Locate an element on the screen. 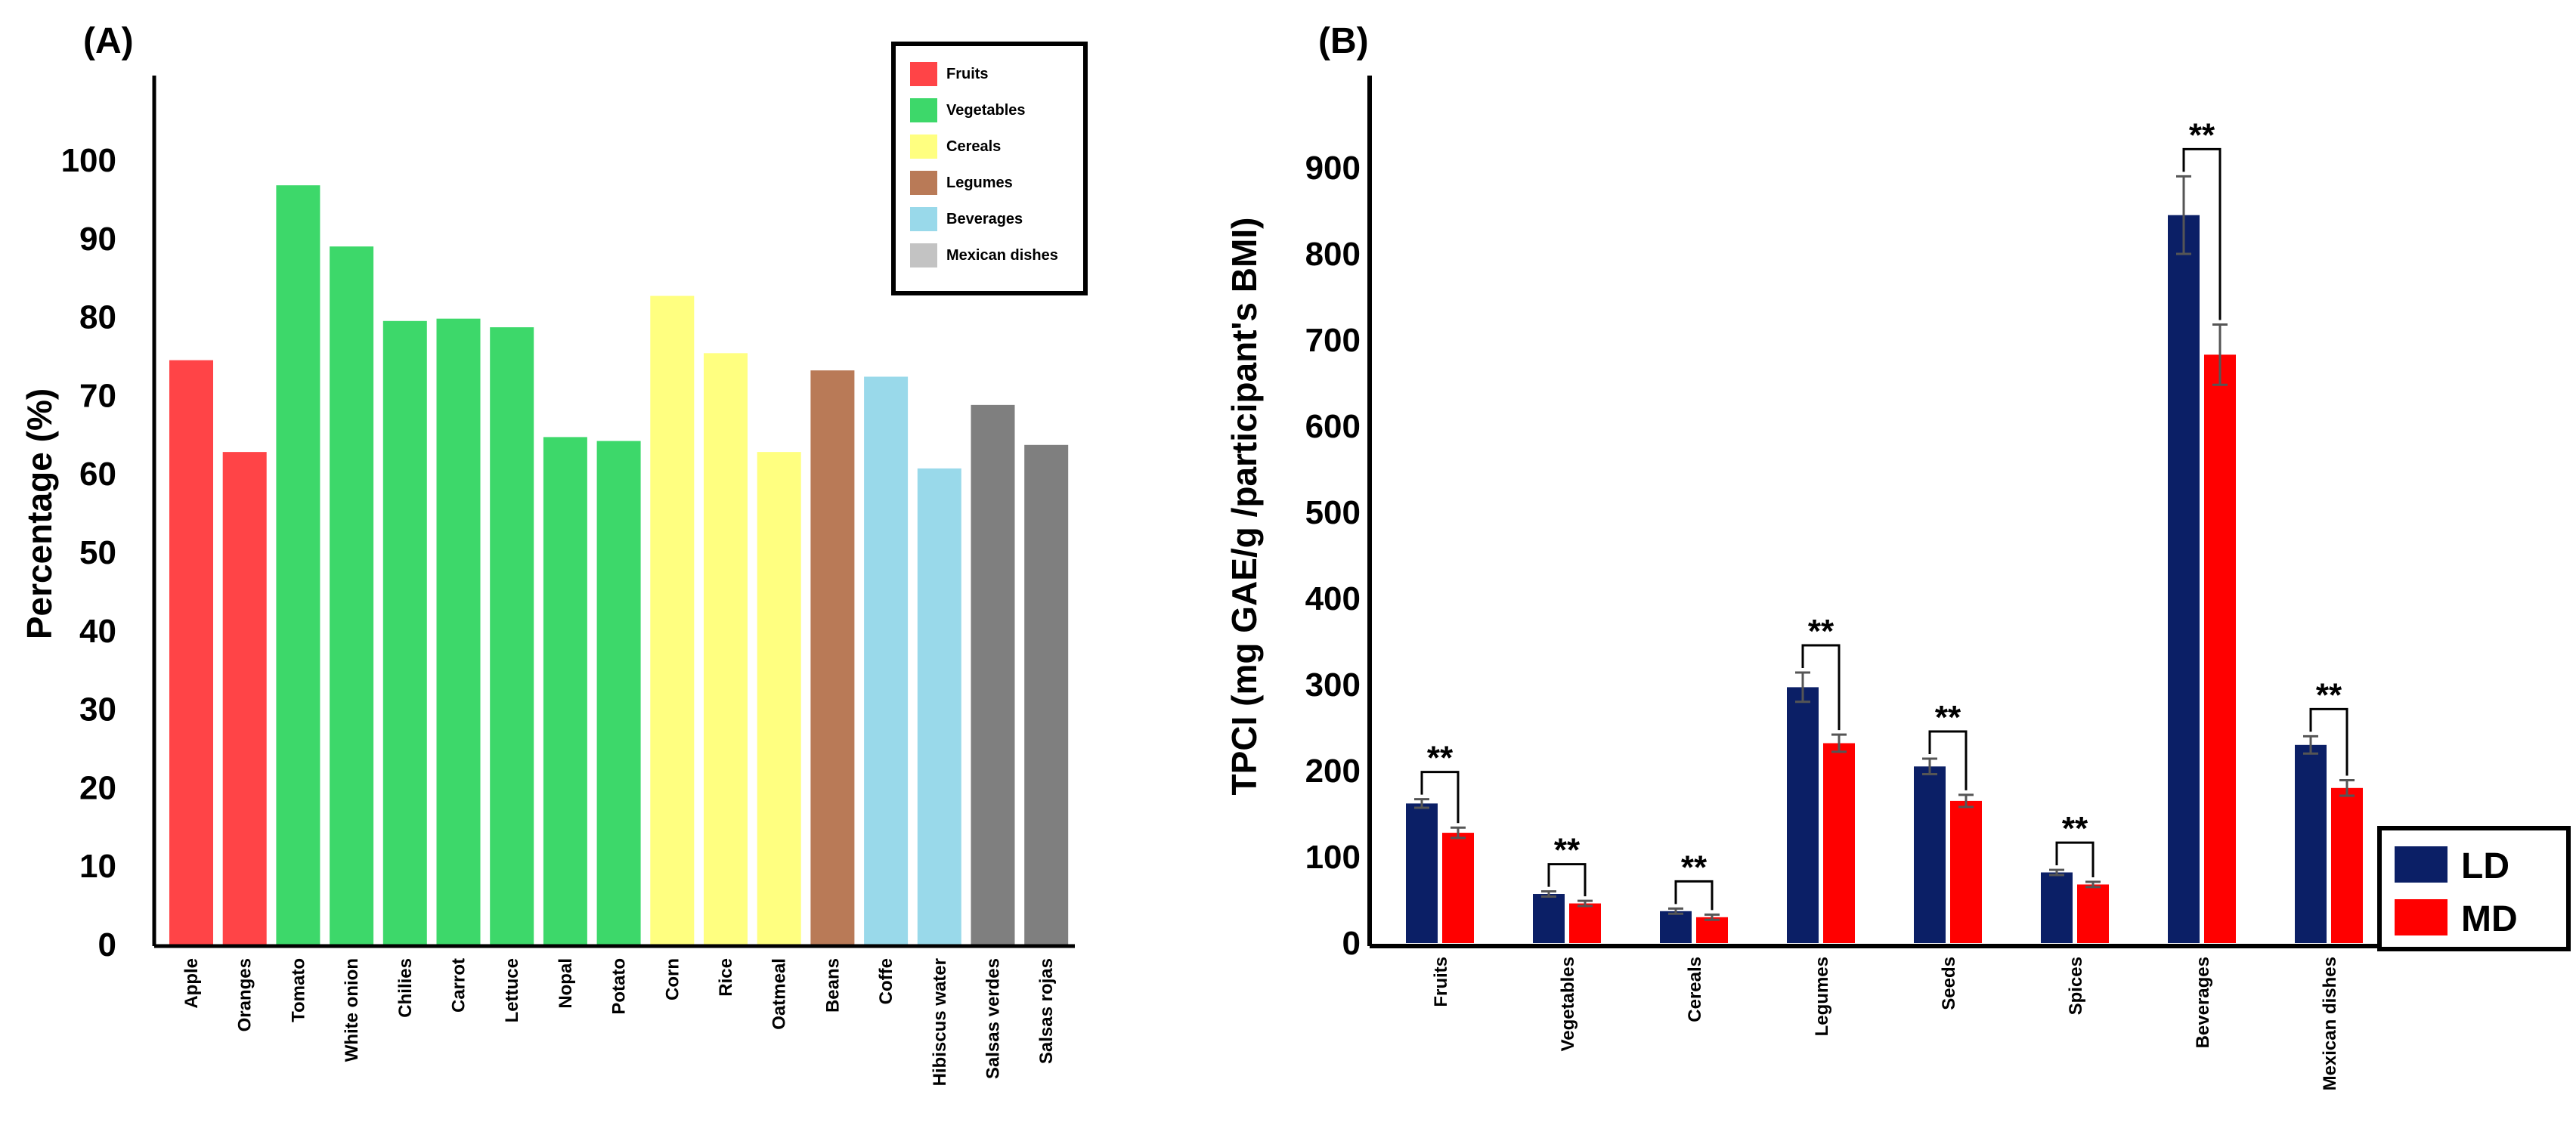  panel-a-bar-oranges is located at coordinates (244, 699).